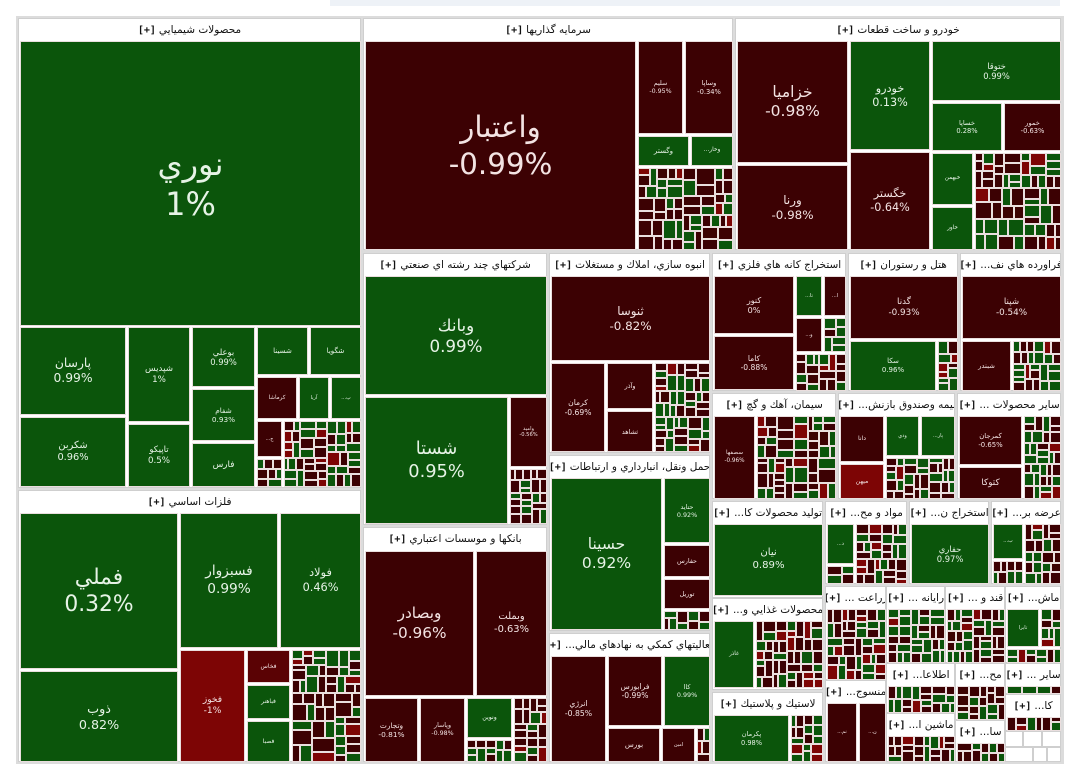  Describe the element at coordinates (792, 207) in the screenshot. I see `stock-tile: ورنا -0.98%` at that location.